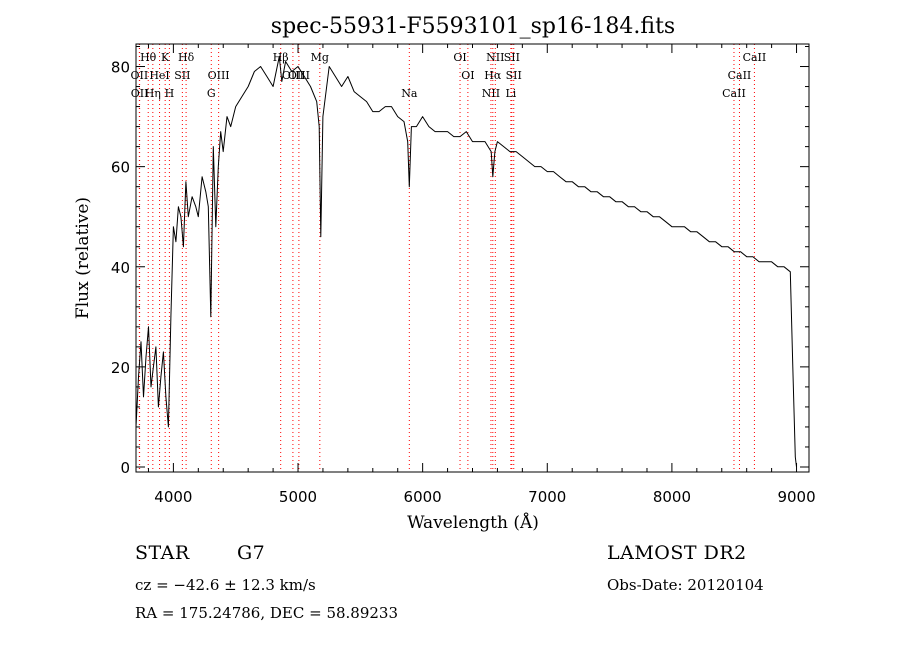 This screenshot has width=900, height=650. What do you see at coordinates (251, 553) in the screenshot?
I see `subclass: G7` at bounding box center [251, 553].